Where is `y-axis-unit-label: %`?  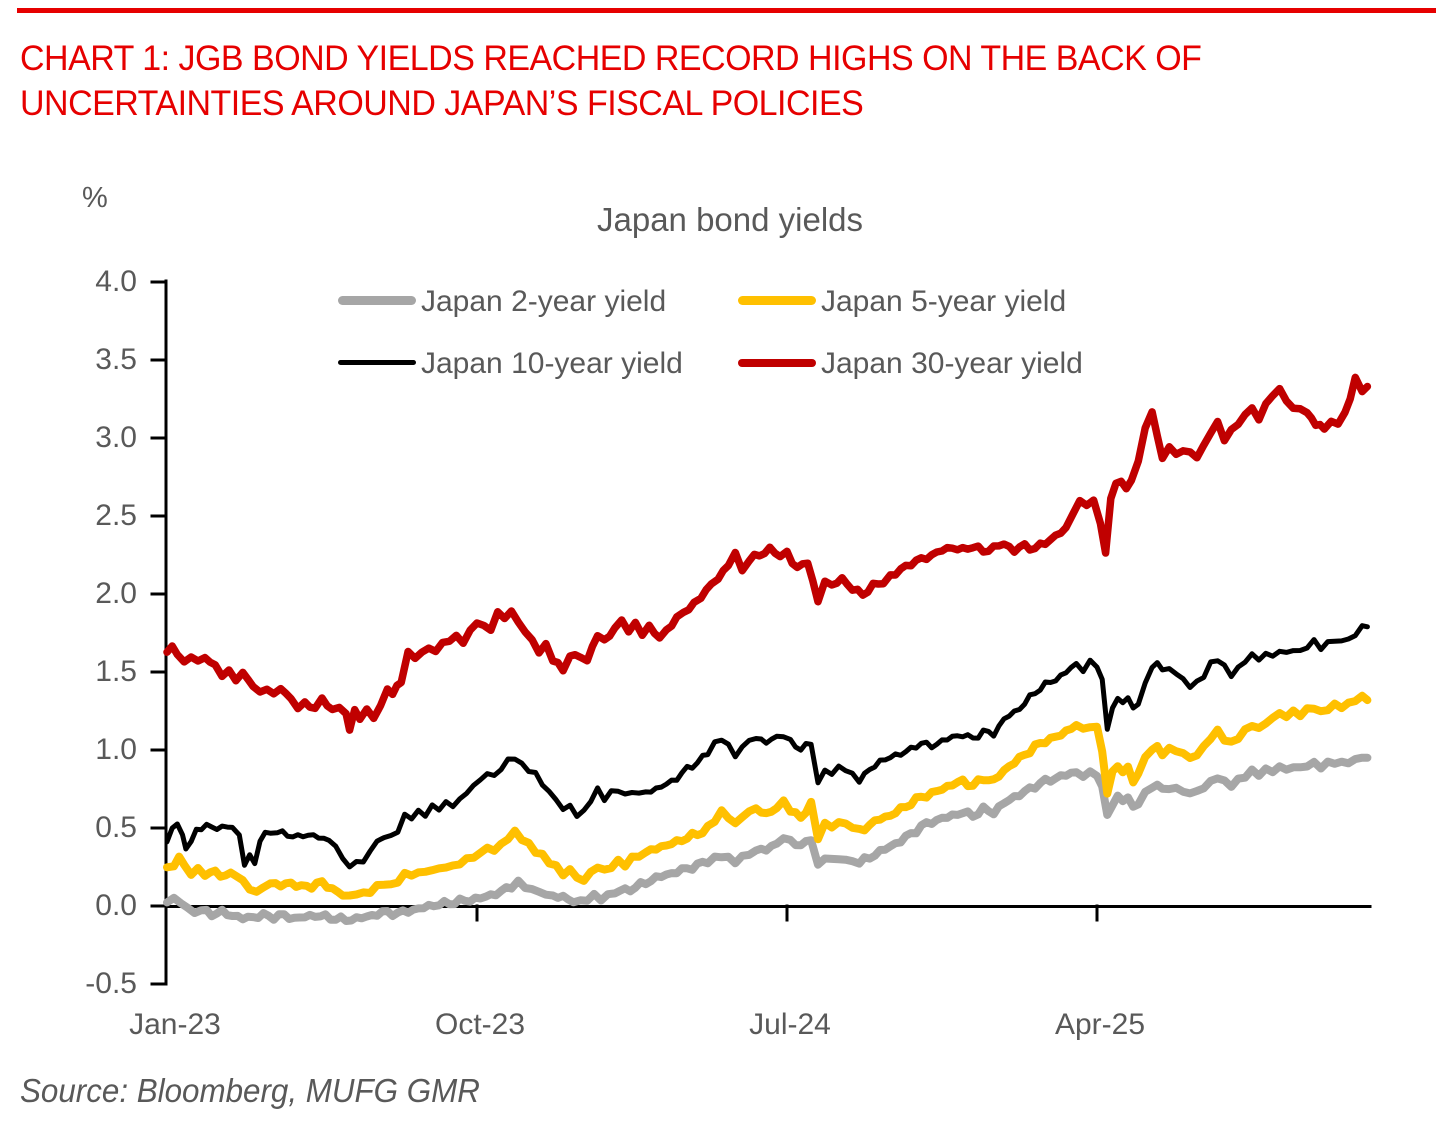
y-axis-unit-label: % is located at coordinates (95, 198).